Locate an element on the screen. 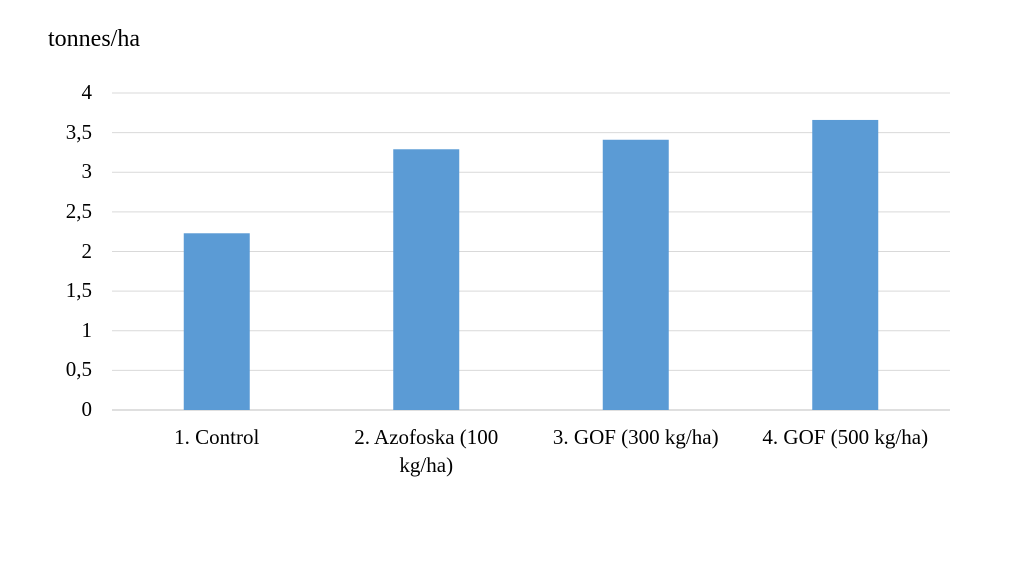  x-tick-label: 4. GOF (500 kg/ha) is located at coordinates (845, 437).